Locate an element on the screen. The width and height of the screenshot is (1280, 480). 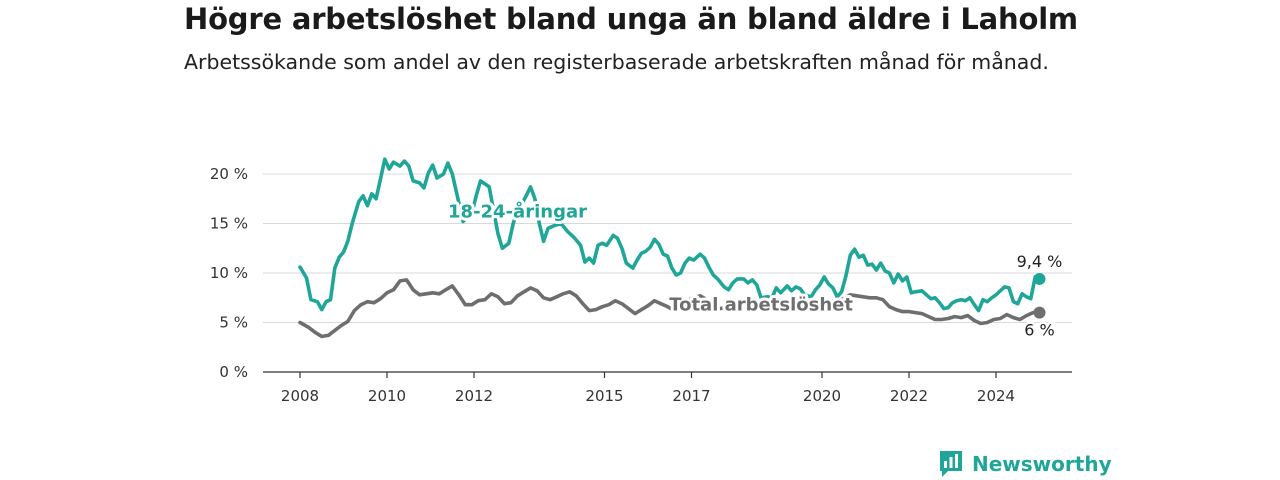
y-axis-ticks: 0 % 5 % 10 % 15 % 20 % is located at coordinates (229, 273).